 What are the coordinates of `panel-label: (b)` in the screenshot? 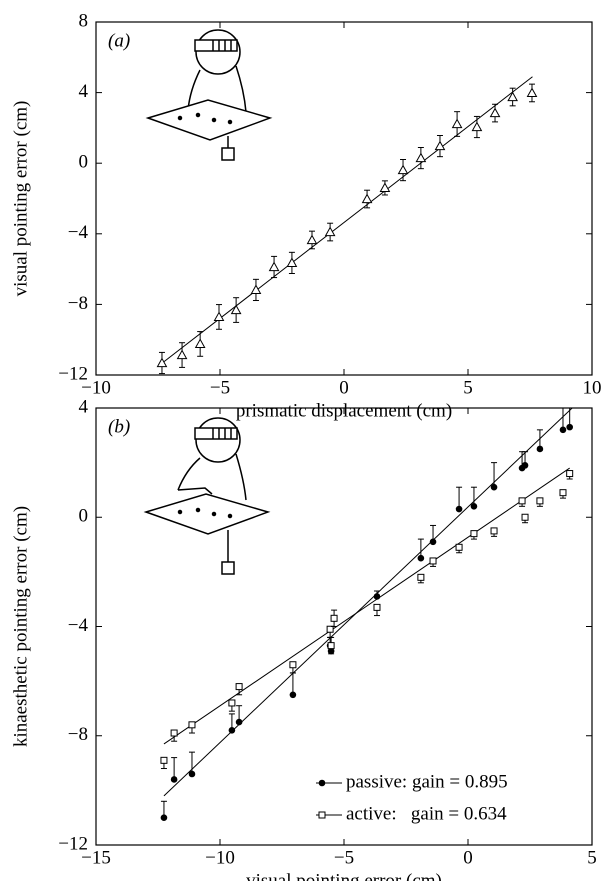 It's located at (119, 426).